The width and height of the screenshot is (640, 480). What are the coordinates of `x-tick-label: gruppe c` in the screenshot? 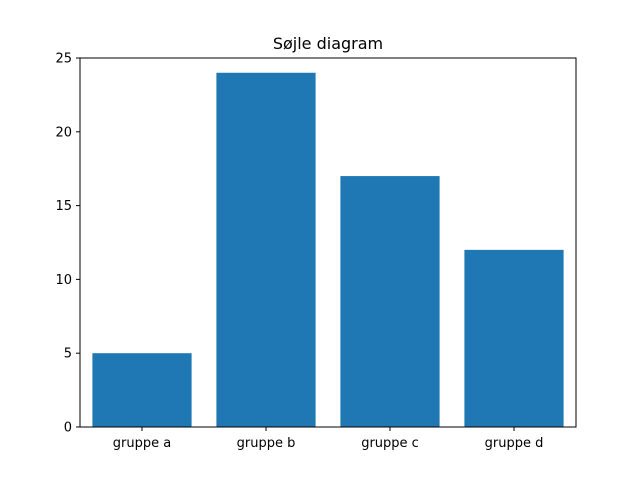 It's located at (390, 443).